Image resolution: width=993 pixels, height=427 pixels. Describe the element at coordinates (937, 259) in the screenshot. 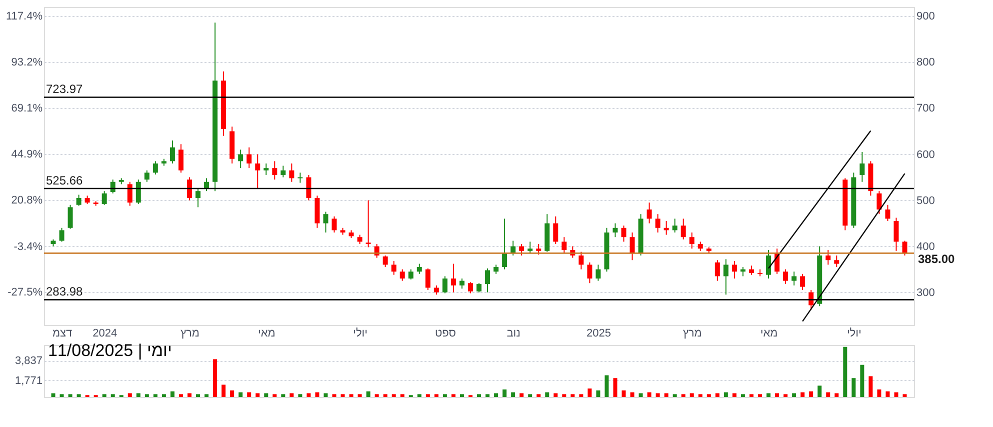

I see `ref-line-label: 385.00` at that location.